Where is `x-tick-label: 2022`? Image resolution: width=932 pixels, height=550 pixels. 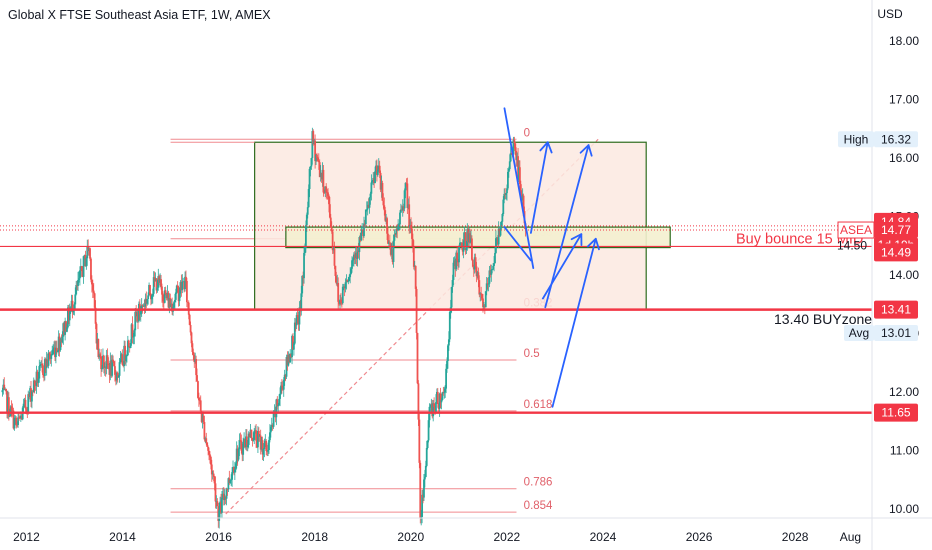 x-tick-label: 2022 is located at coordinates (507, 537).